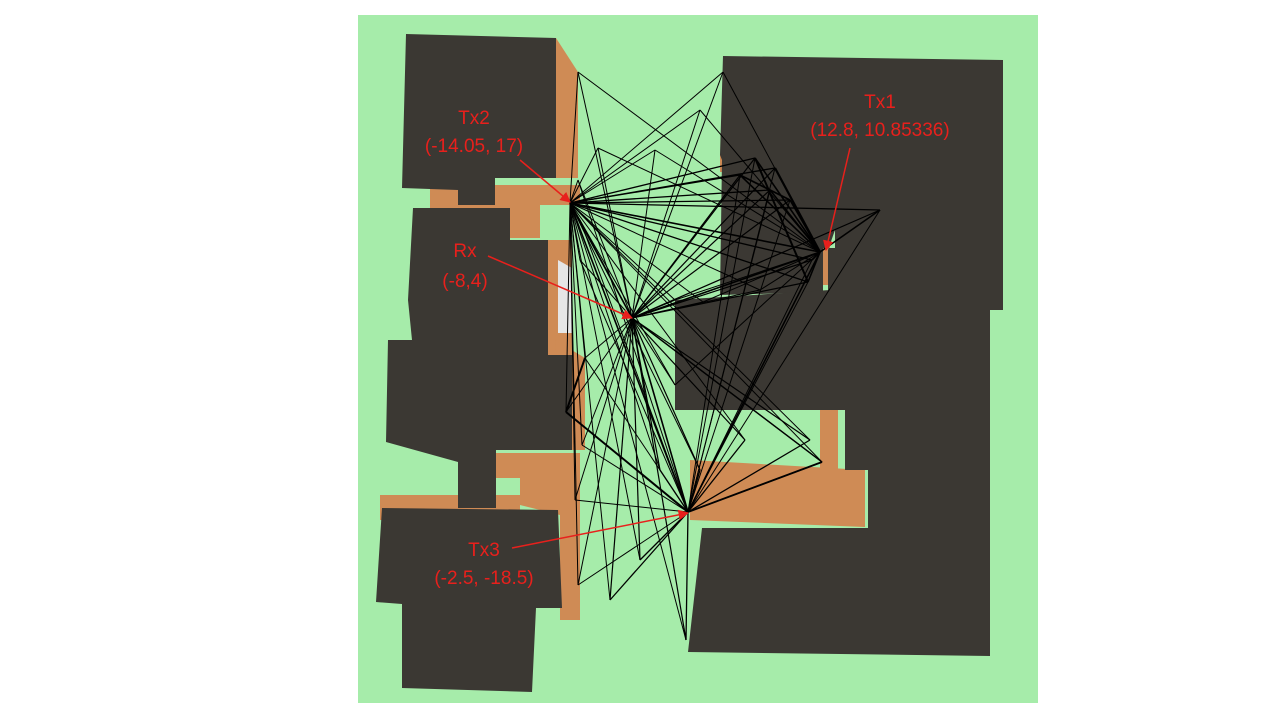 This screenshot has height=720, width=1280. Describe the element at coordinates (464, 281) in the screenshot. I see `rx-coords: (-8,4)` at that location.